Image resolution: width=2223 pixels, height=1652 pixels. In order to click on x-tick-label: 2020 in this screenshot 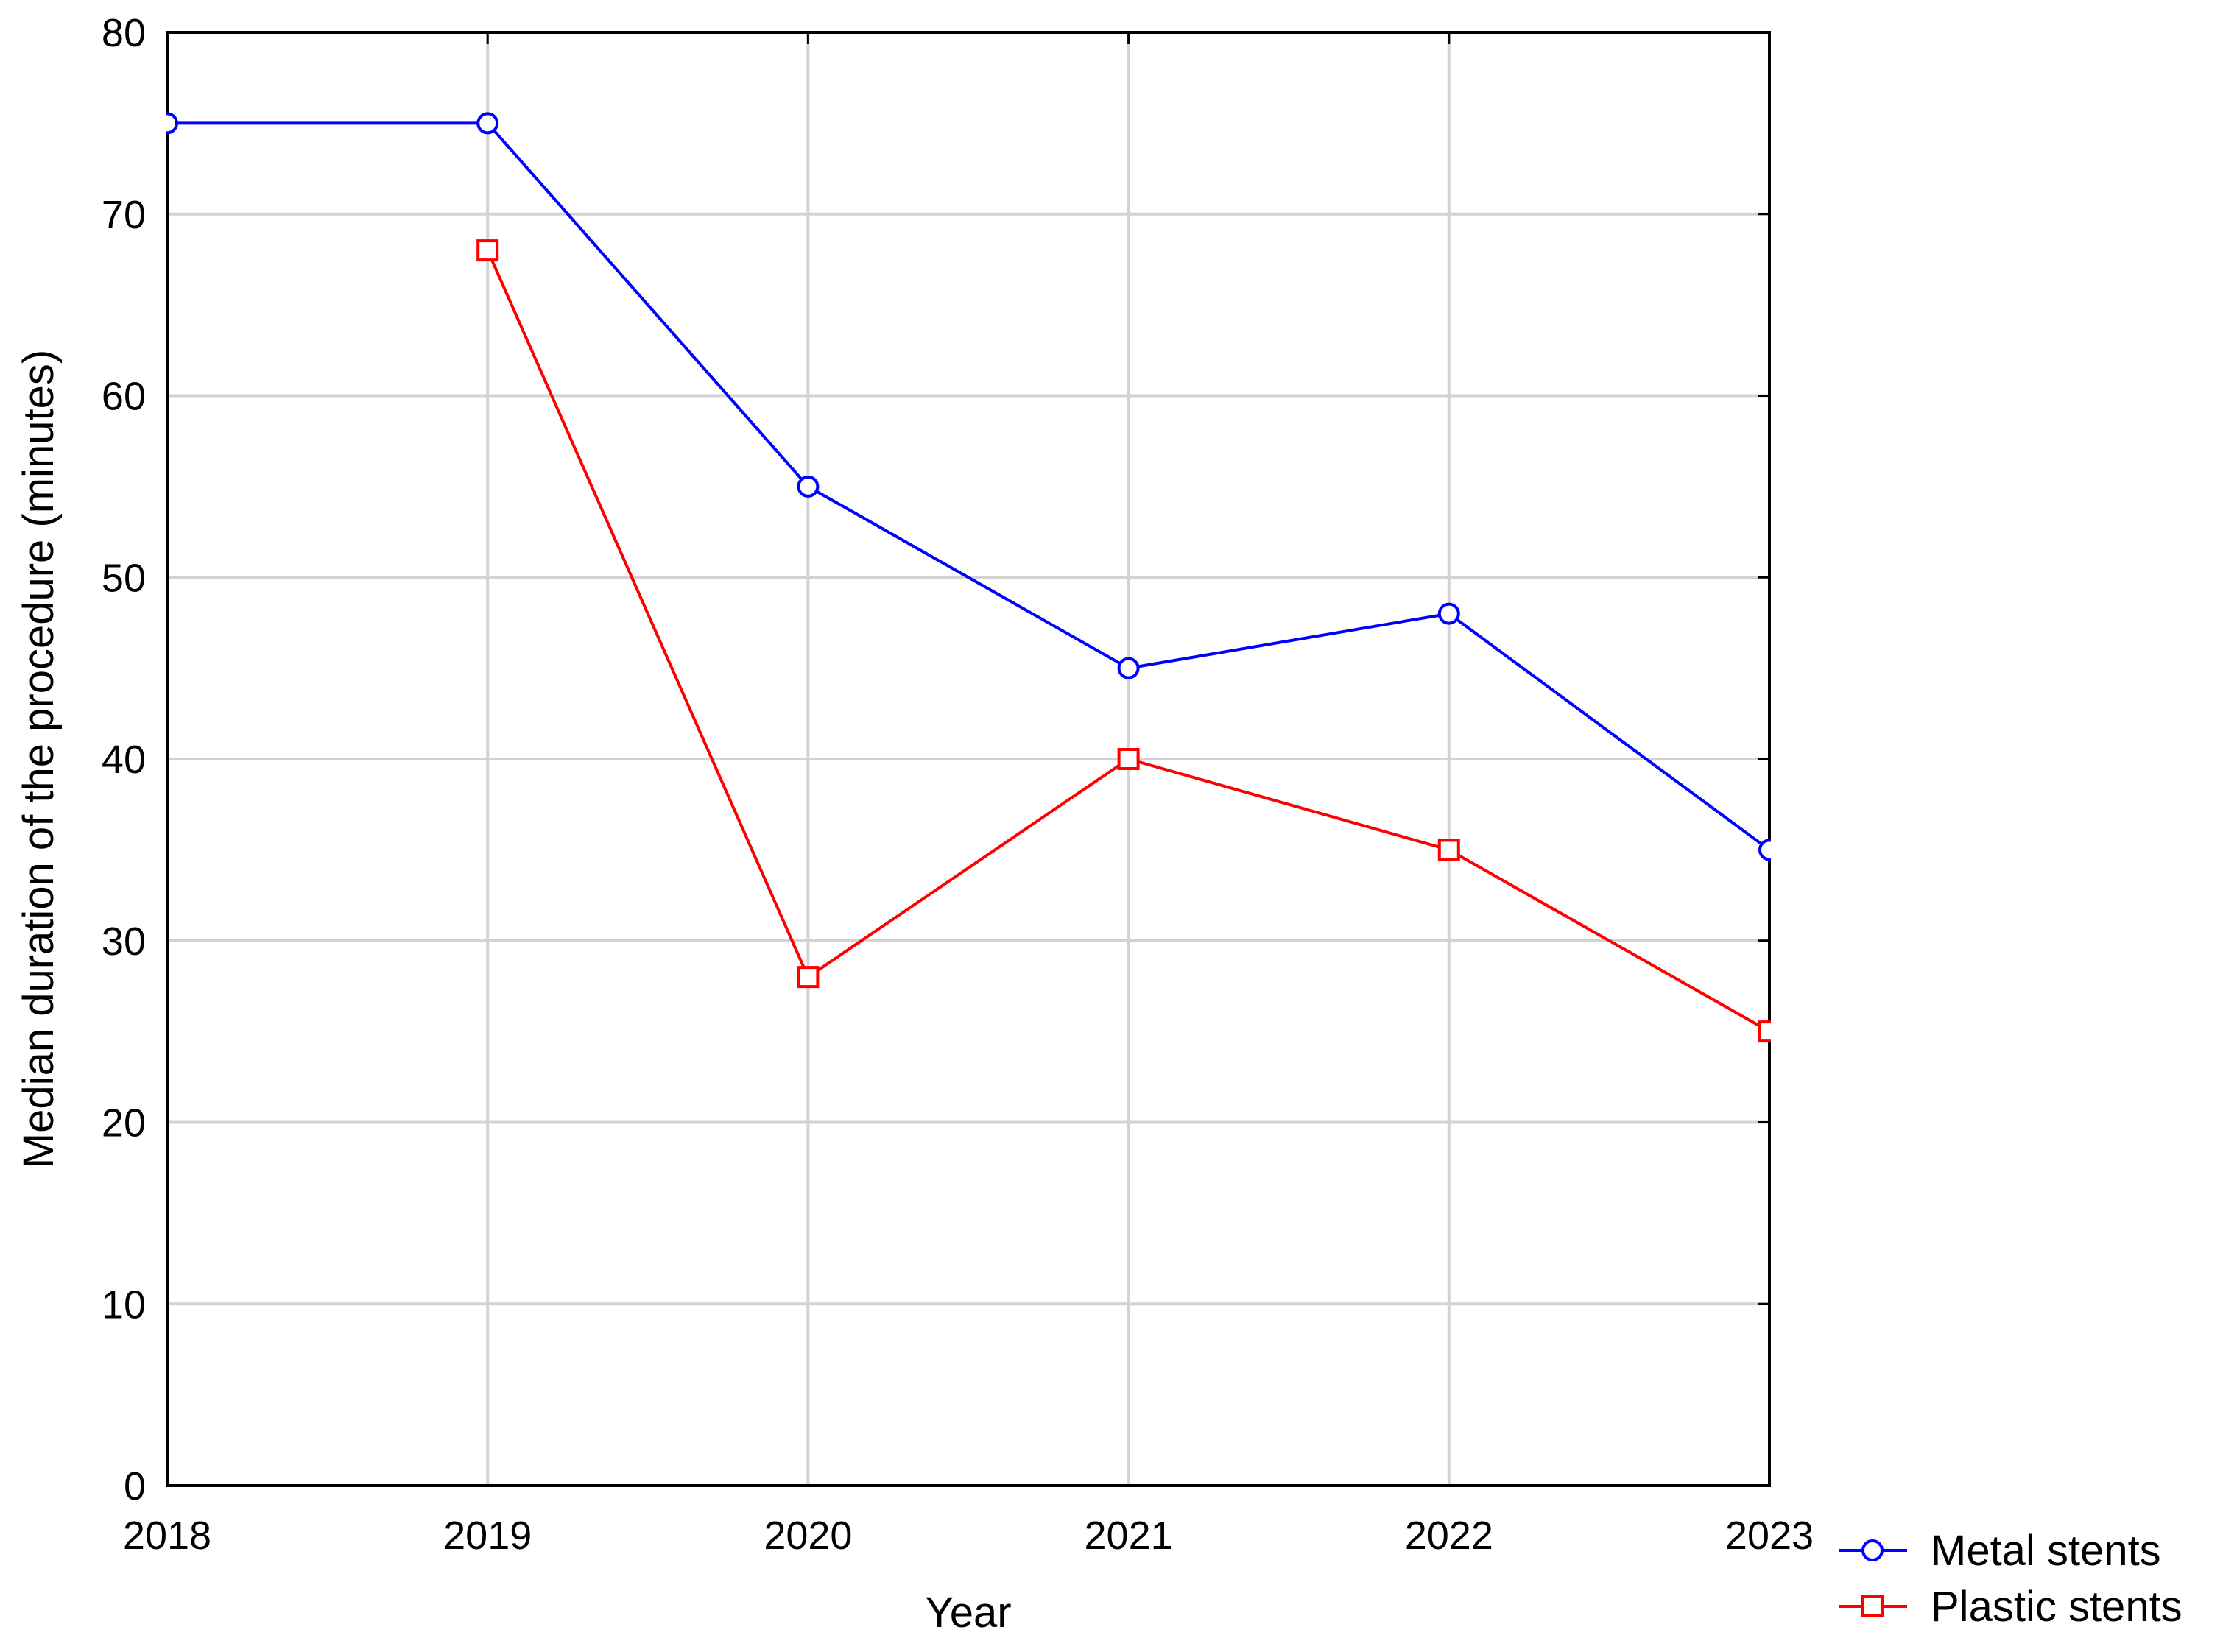, I will do `click(808, 1536)`.